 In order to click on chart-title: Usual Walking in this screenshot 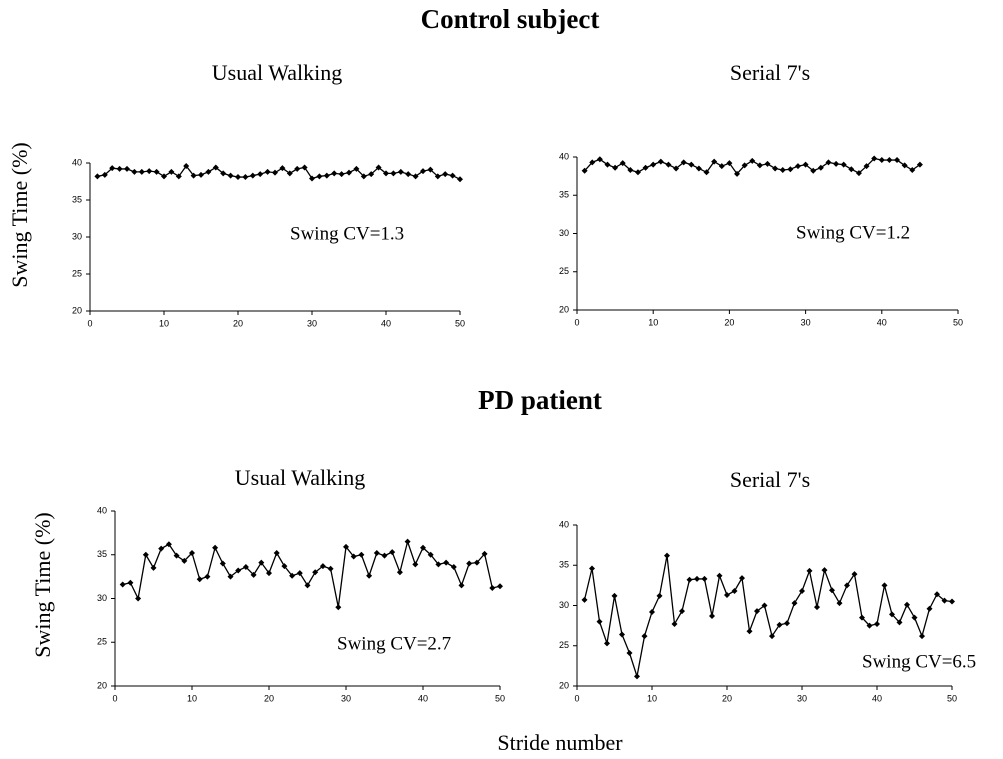, I will do `click(277, 72)`.